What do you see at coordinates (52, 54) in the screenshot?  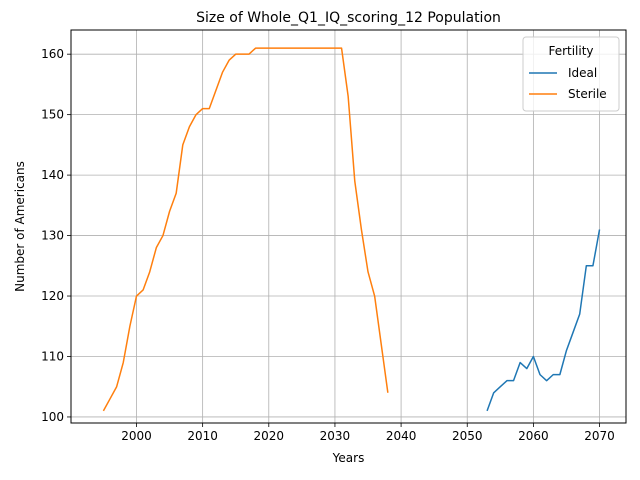 I see `y-tick-label: 160` at bounding box center [52, 54].